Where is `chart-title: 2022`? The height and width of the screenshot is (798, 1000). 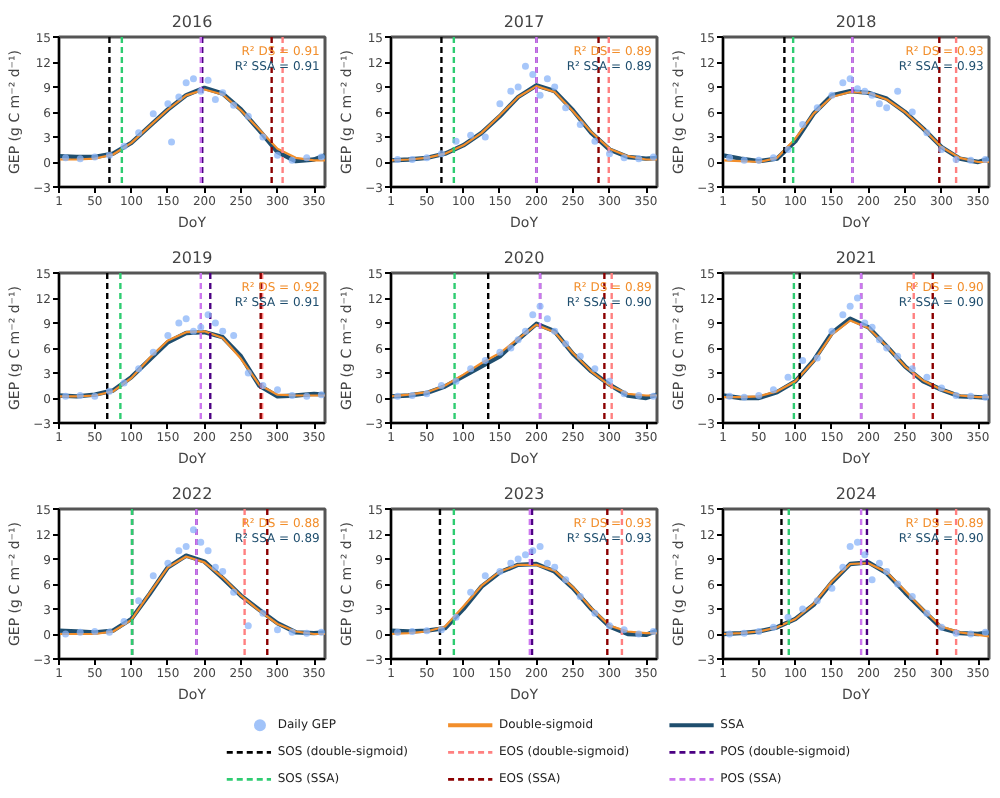 chart-title: 2022 is located at coordinates (192, 494).